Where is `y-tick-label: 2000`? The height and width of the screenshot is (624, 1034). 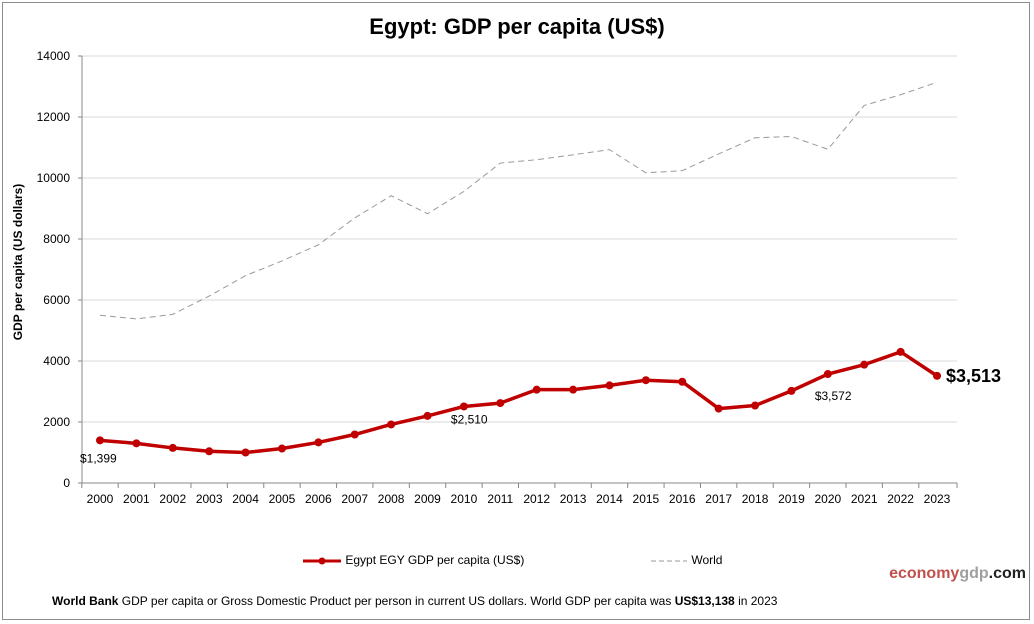
y-tick-label: 2000 is located at coordinates (56, 422).